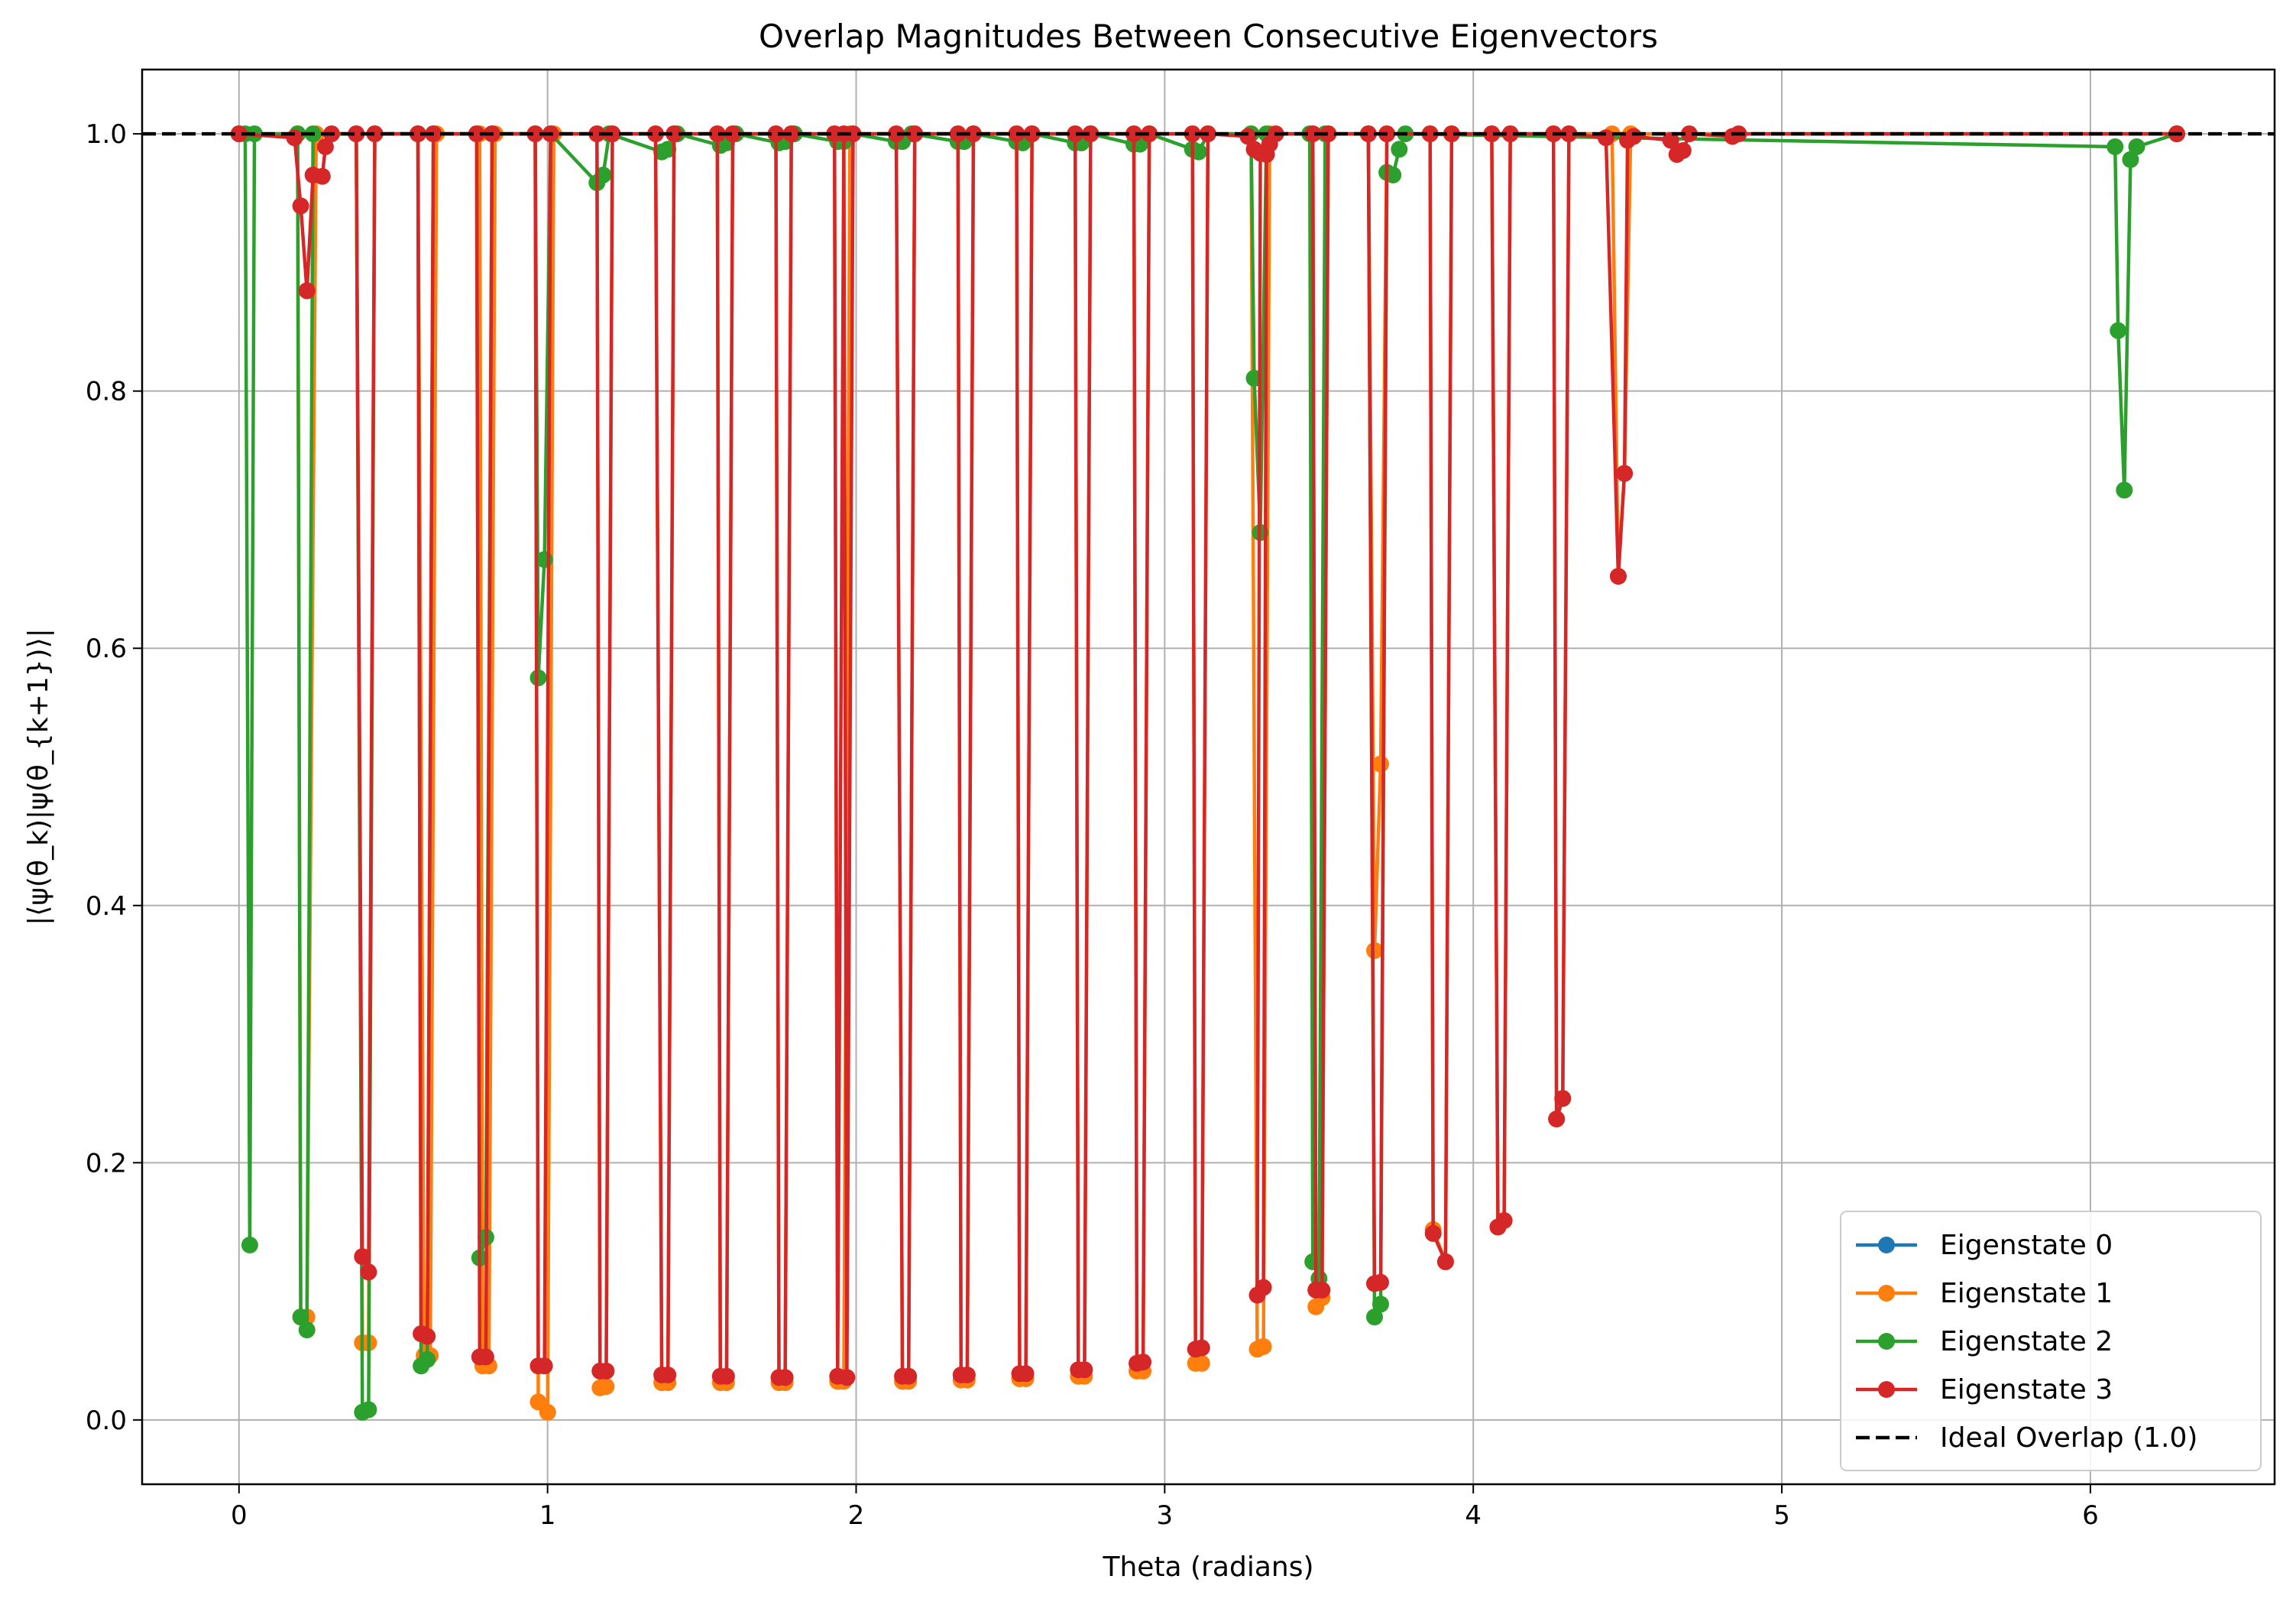  What do you see at coordinates (107, 392) in the screenshot?
I see `y-tick-label: 0.8` at bounding box center [107, 392].